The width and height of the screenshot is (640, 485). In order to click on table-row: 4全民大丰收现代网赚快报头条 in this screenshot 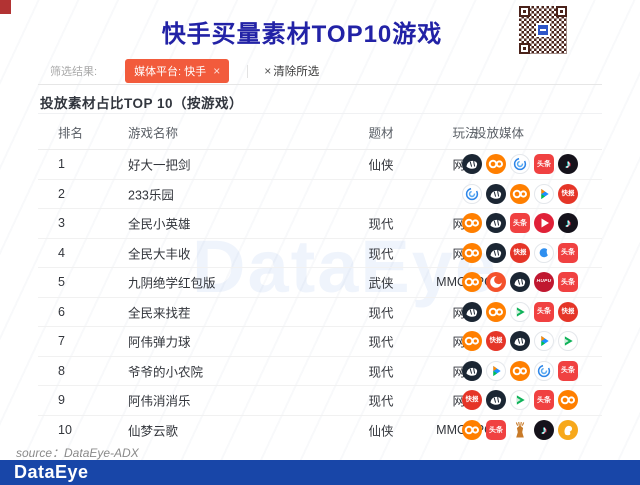, I will do `click(320, 253)`.